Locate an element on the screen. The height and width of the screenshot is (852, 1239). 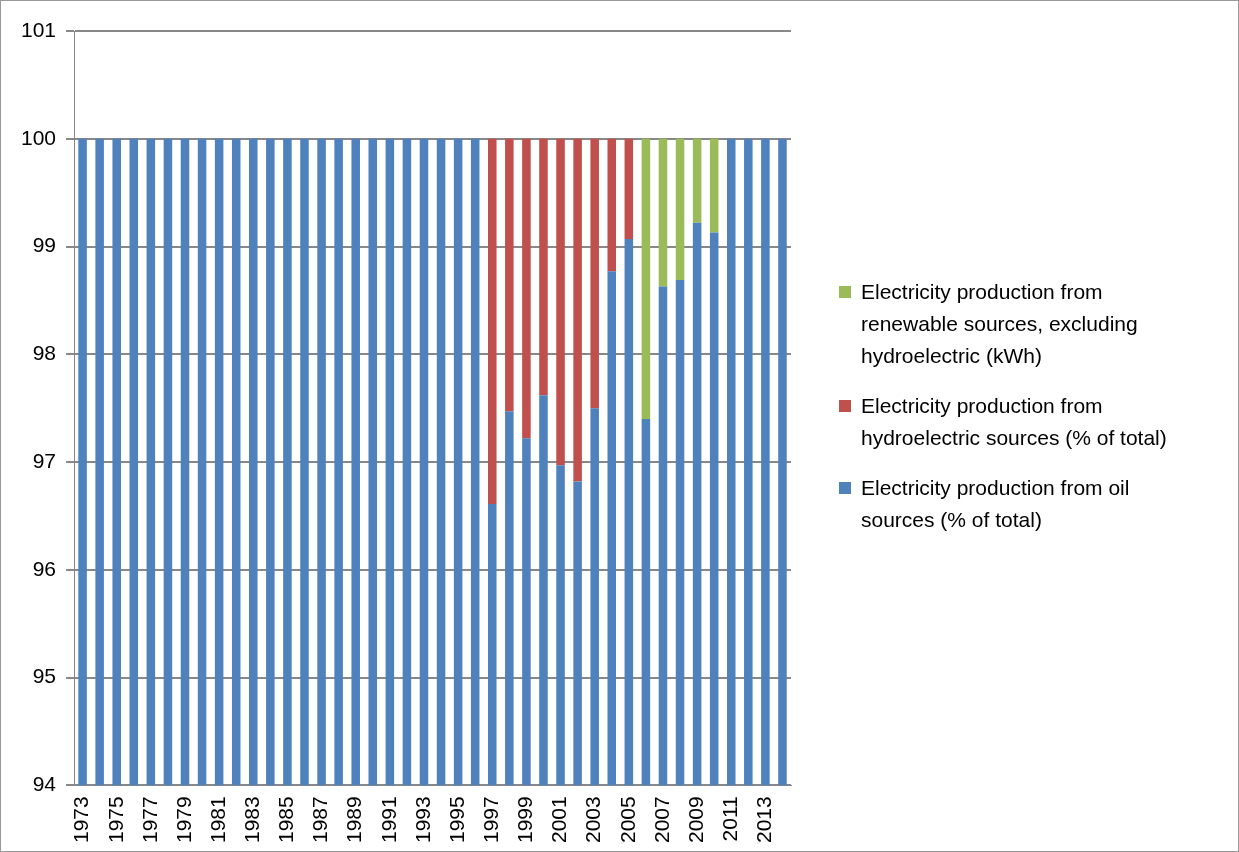
legend-label: Electricity production from hydroelectric sources (% of total) is located at coordinates (1014, 422).